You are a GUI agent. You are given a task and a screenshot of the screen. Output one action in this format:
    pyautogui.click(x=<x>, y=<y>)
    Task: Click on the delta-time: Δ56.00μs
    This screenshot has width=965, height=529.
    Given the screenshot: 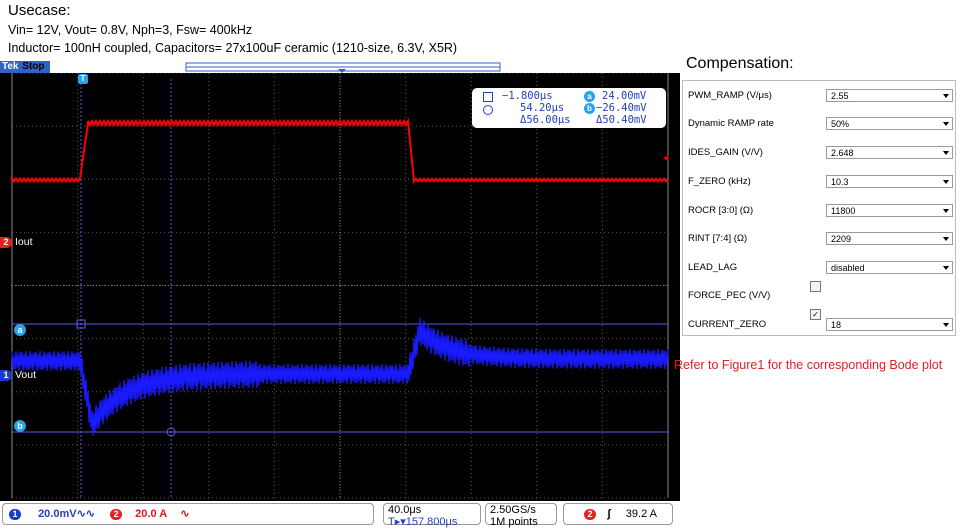 What is the action you would take?
    pyautogui.click(x=545, y=120)
    